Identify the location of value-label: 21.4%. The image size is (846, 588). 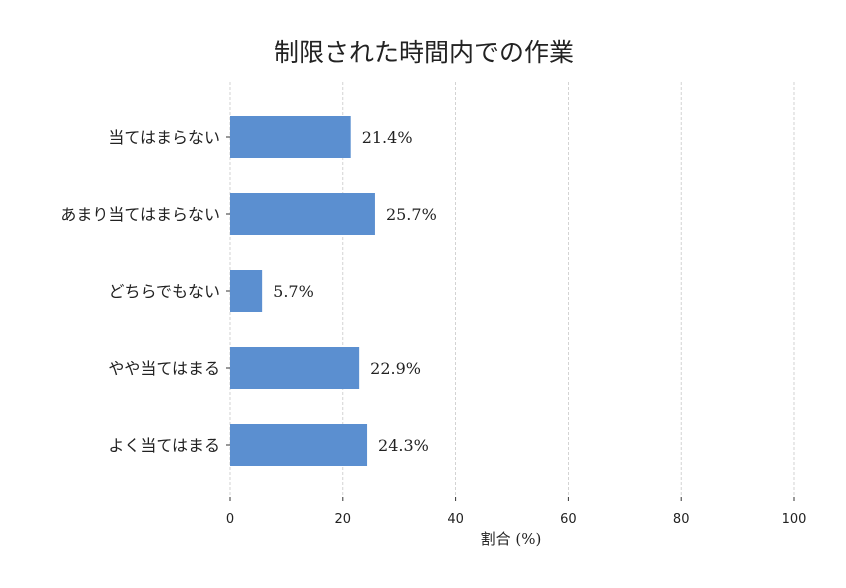
(387, 137).